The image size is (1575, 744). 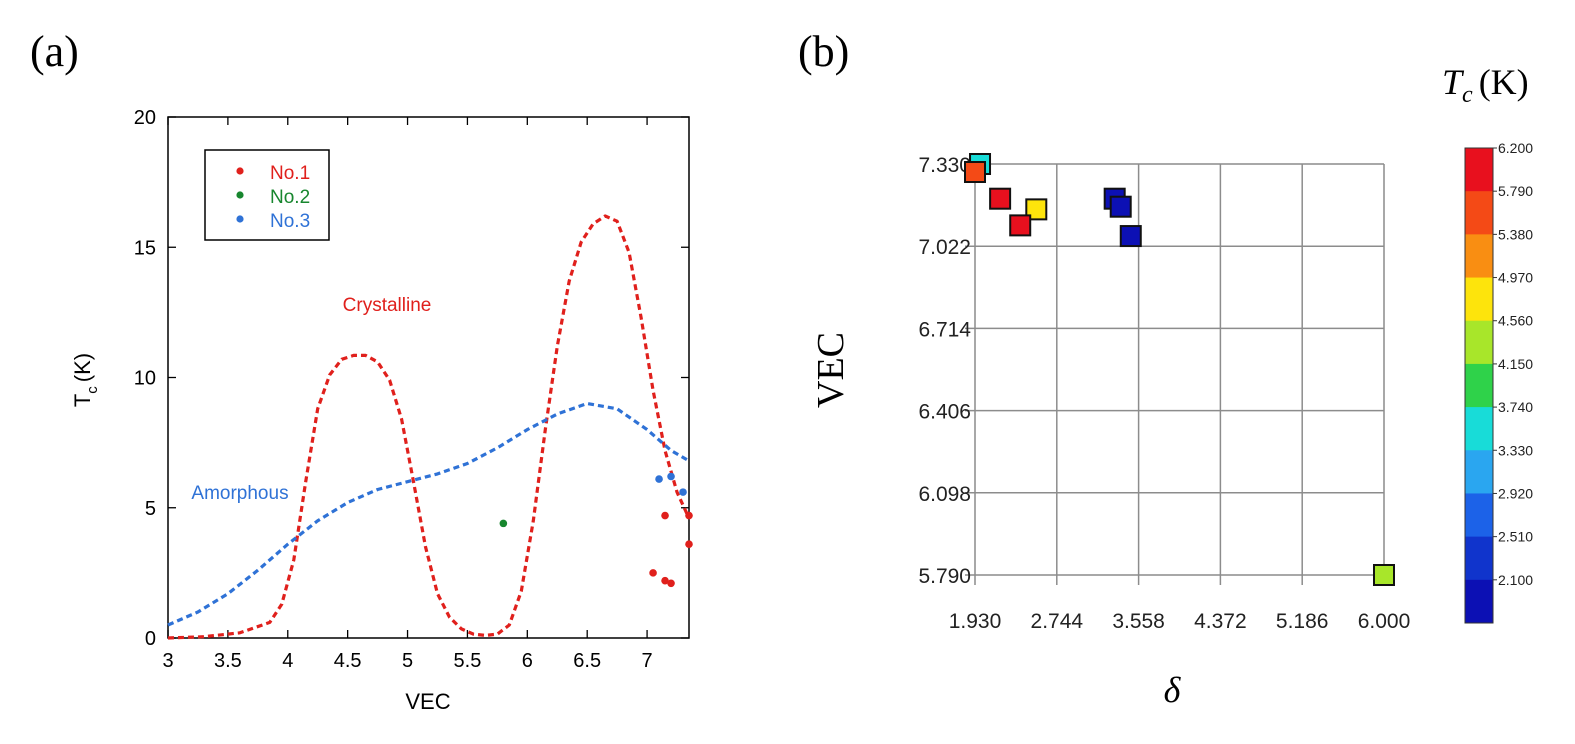 I want to click on panel-b-label: (b), so click(x=823, y=51).